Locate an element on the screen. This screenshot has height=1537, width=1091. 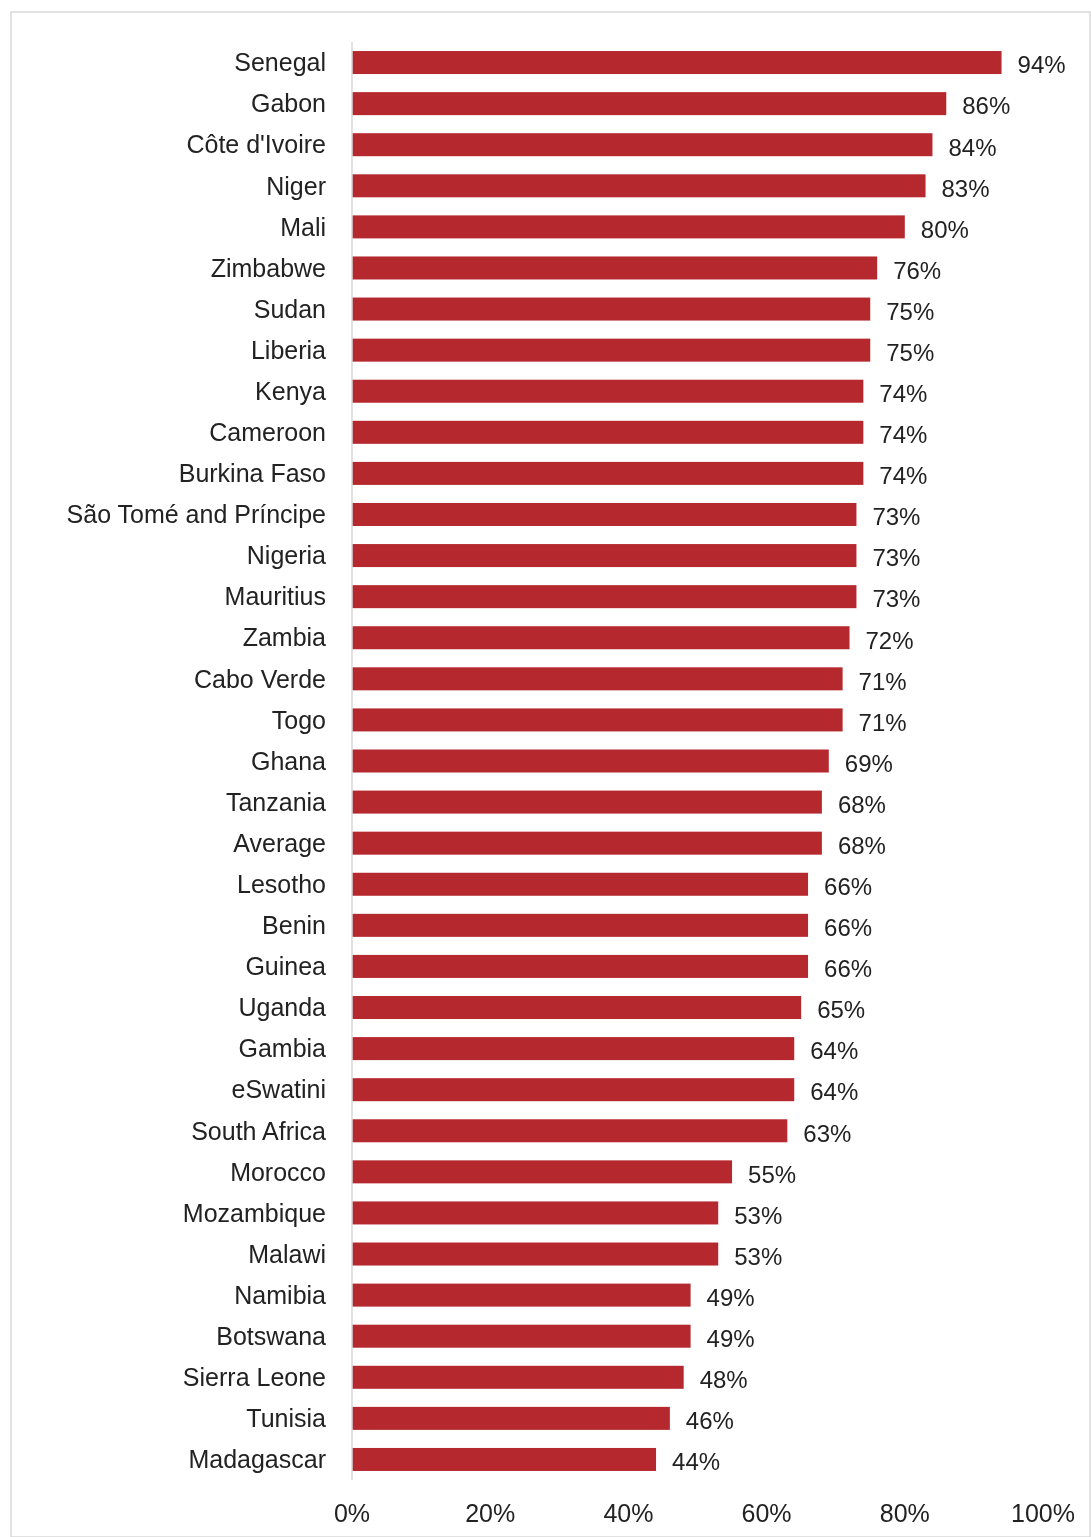
data-label: 72% is located at coordinates (889, 640).